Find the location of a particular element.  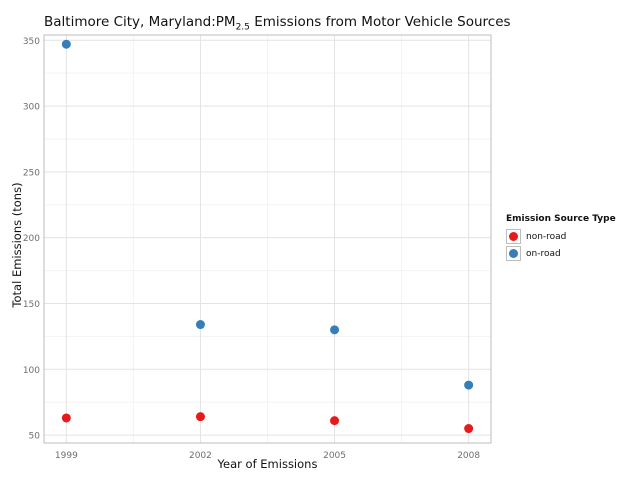

y-tick-label: 200 is located at coordinates (31, 239).